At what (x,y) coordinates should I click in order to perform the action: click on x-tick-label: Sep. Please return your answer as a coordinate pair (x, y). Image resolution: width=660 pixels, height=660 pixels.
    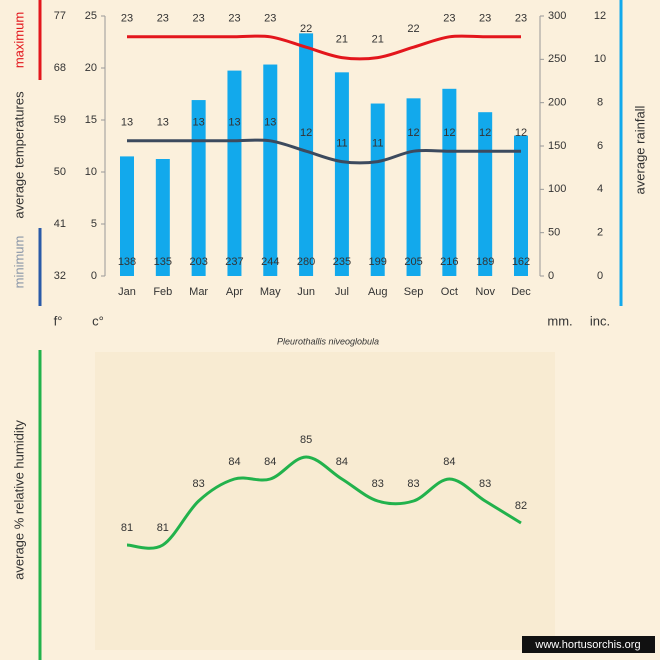
    Looking at the image, I should click on (414, 292).